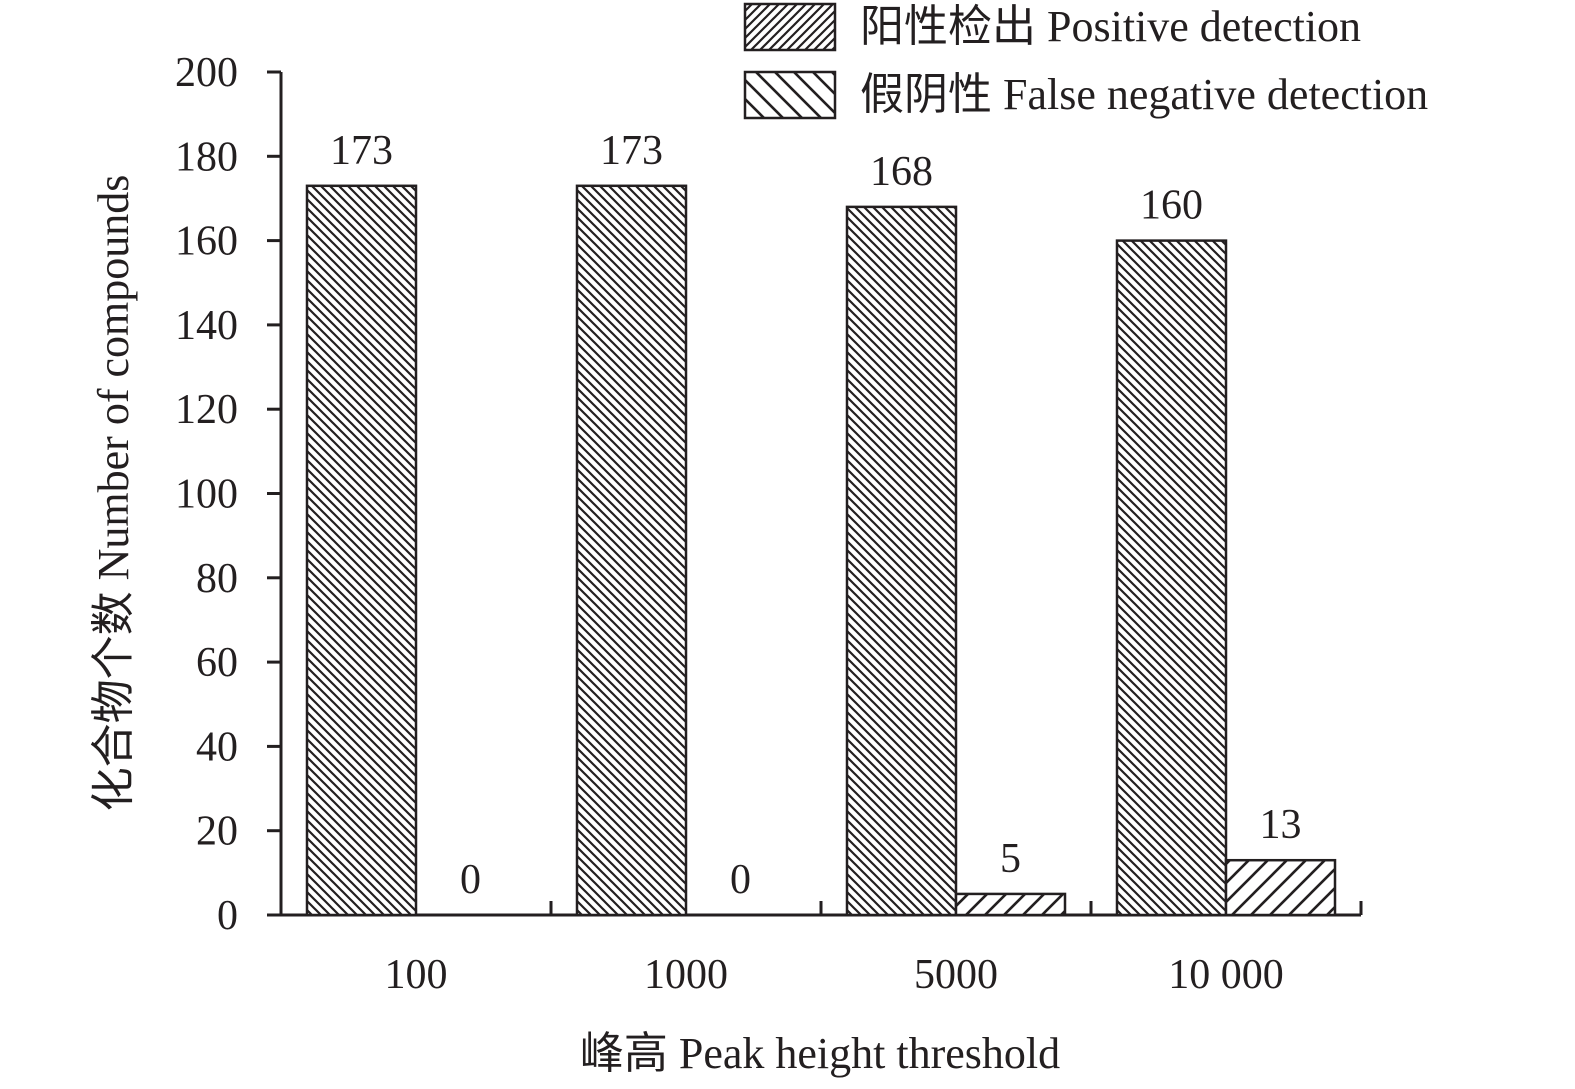 This screenshot has height=1089, width=1575. What do you see at coordinates (416, 975) in the screenshot?
I see `x-tick-label: 100` at bounding box center [416, 975].